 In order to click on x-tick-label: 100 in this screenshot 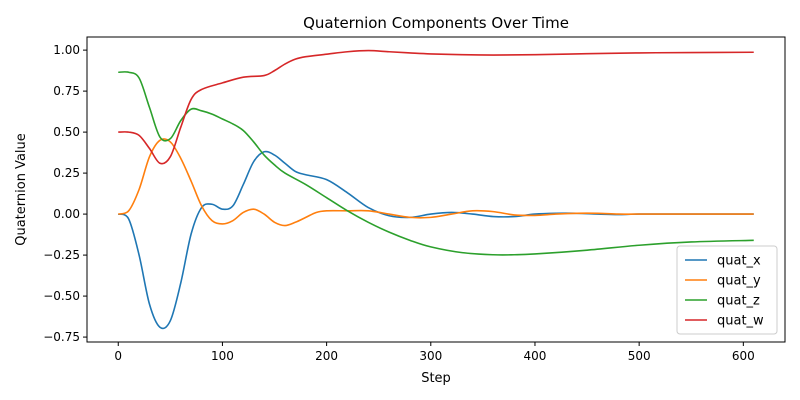, I will do `click(222, 356)`.